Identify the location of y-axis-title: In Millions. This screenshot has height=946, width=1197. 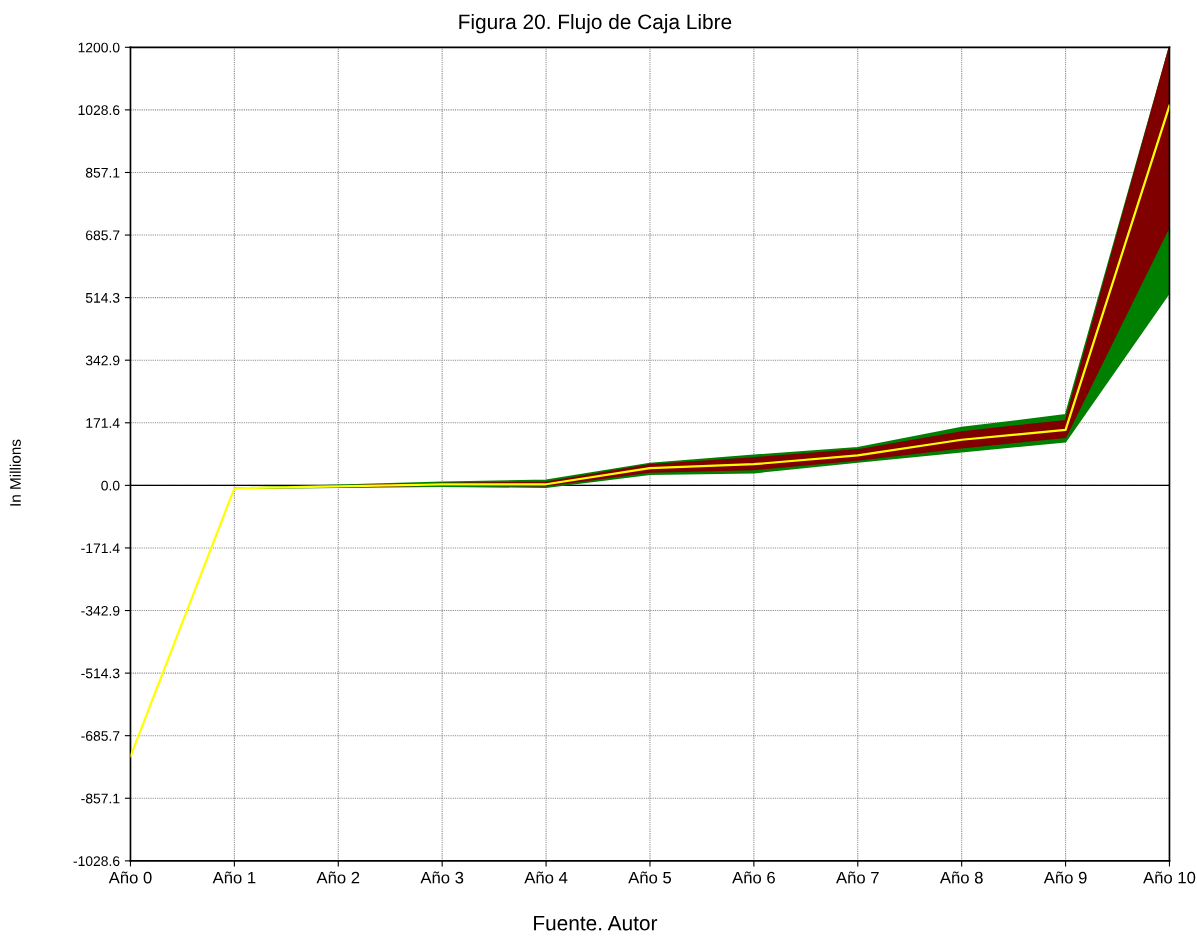
(15, 472).